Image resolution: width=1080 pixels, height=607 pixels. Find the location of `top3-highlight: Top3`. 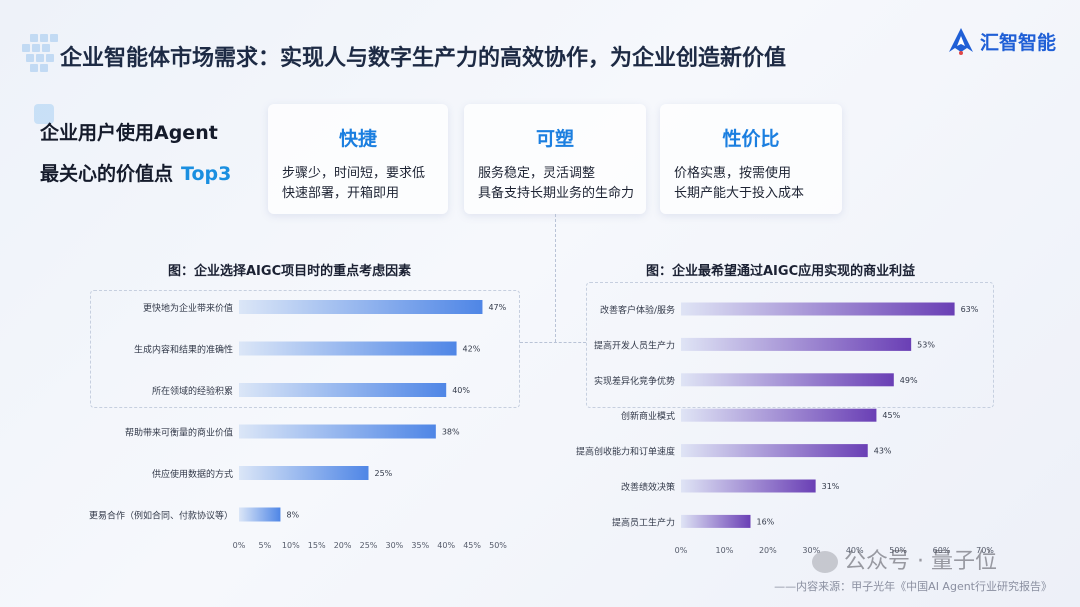

top3-highlight: Top3 is located at coordinates (206, 174).